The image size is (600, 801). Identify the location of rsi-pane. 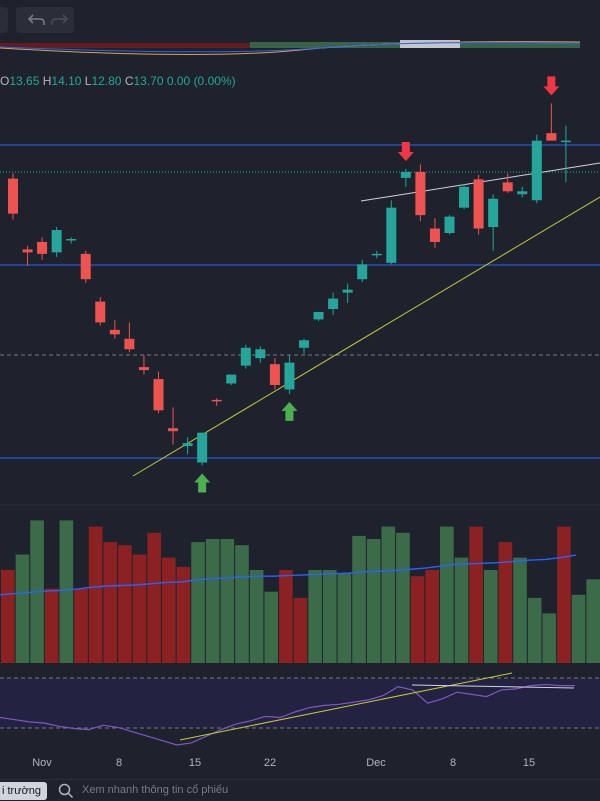
(287, 714).